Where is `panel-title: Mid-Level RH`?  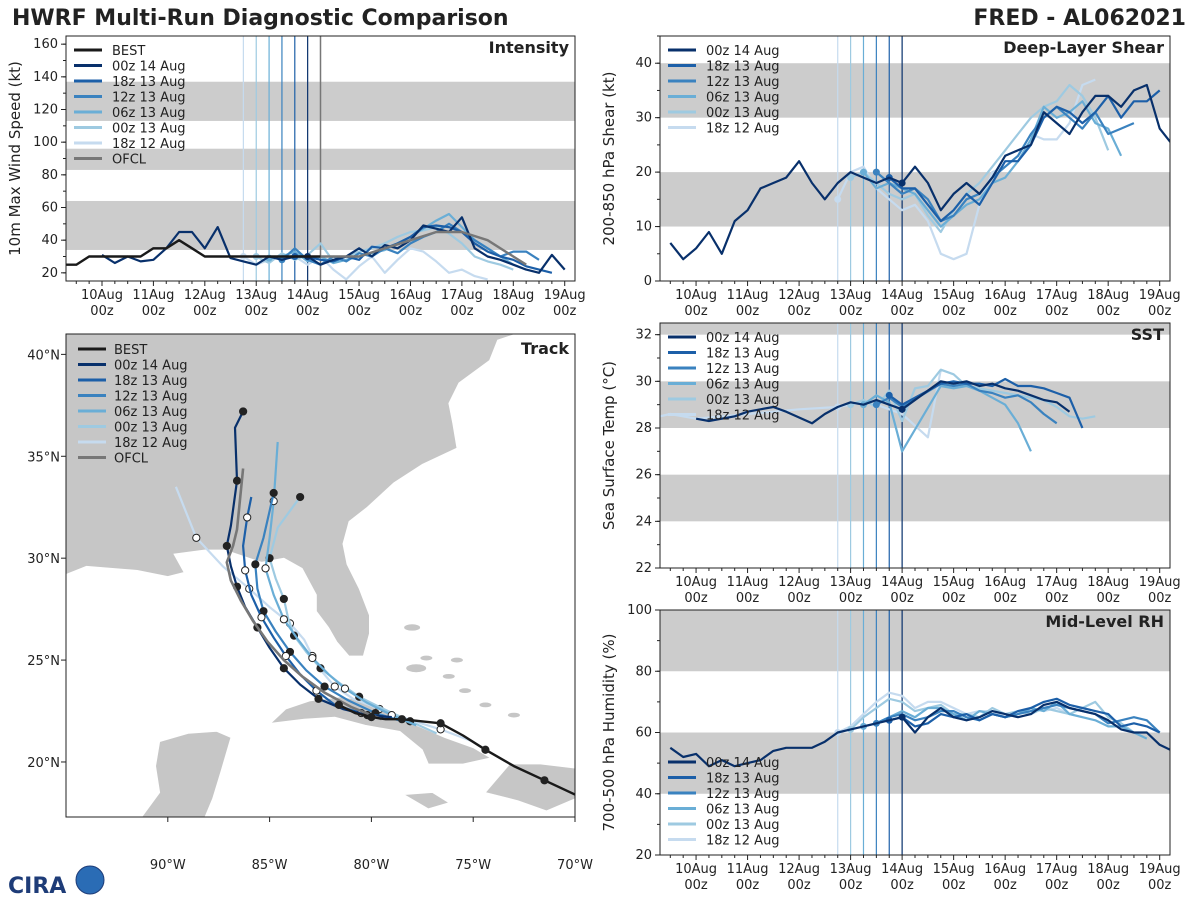
panel-title: Mid-Level RH is located at coordinates (1104, 621).